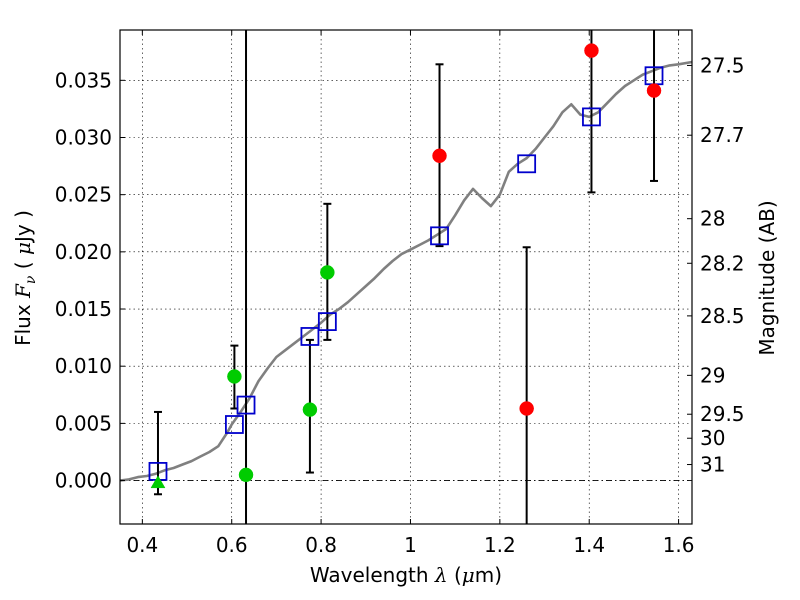  I want to click on y-tick-label: 0.005, so click(83, 423).